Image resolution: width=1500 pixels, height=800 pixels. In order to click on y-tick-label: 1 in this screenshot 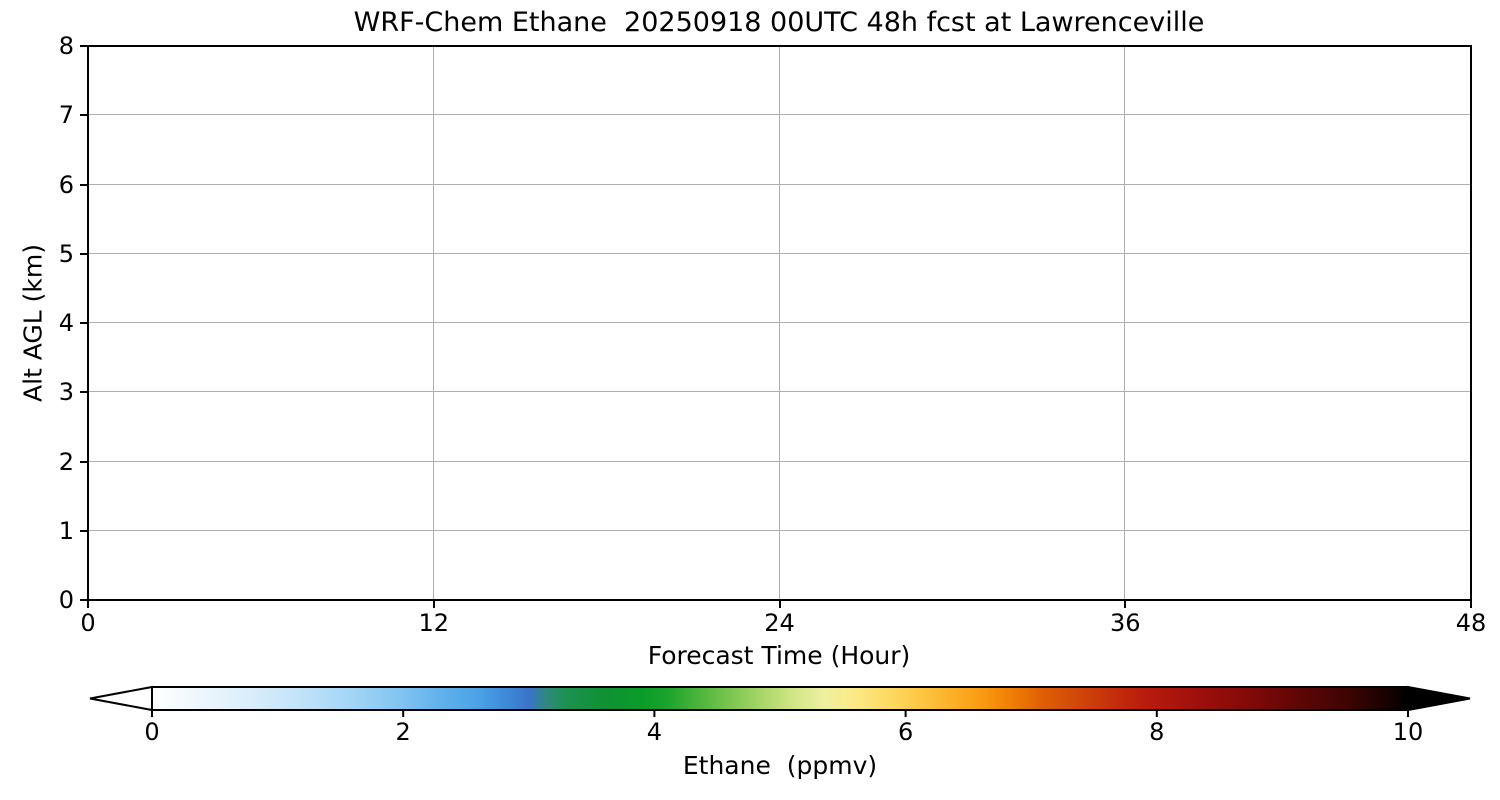, I will do `click(66, 530)`.